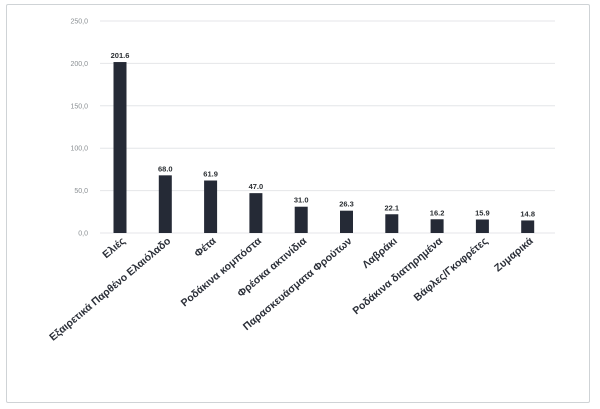  I want to click on x-tick-label: Ζυμαρικά, so click(514, 255).